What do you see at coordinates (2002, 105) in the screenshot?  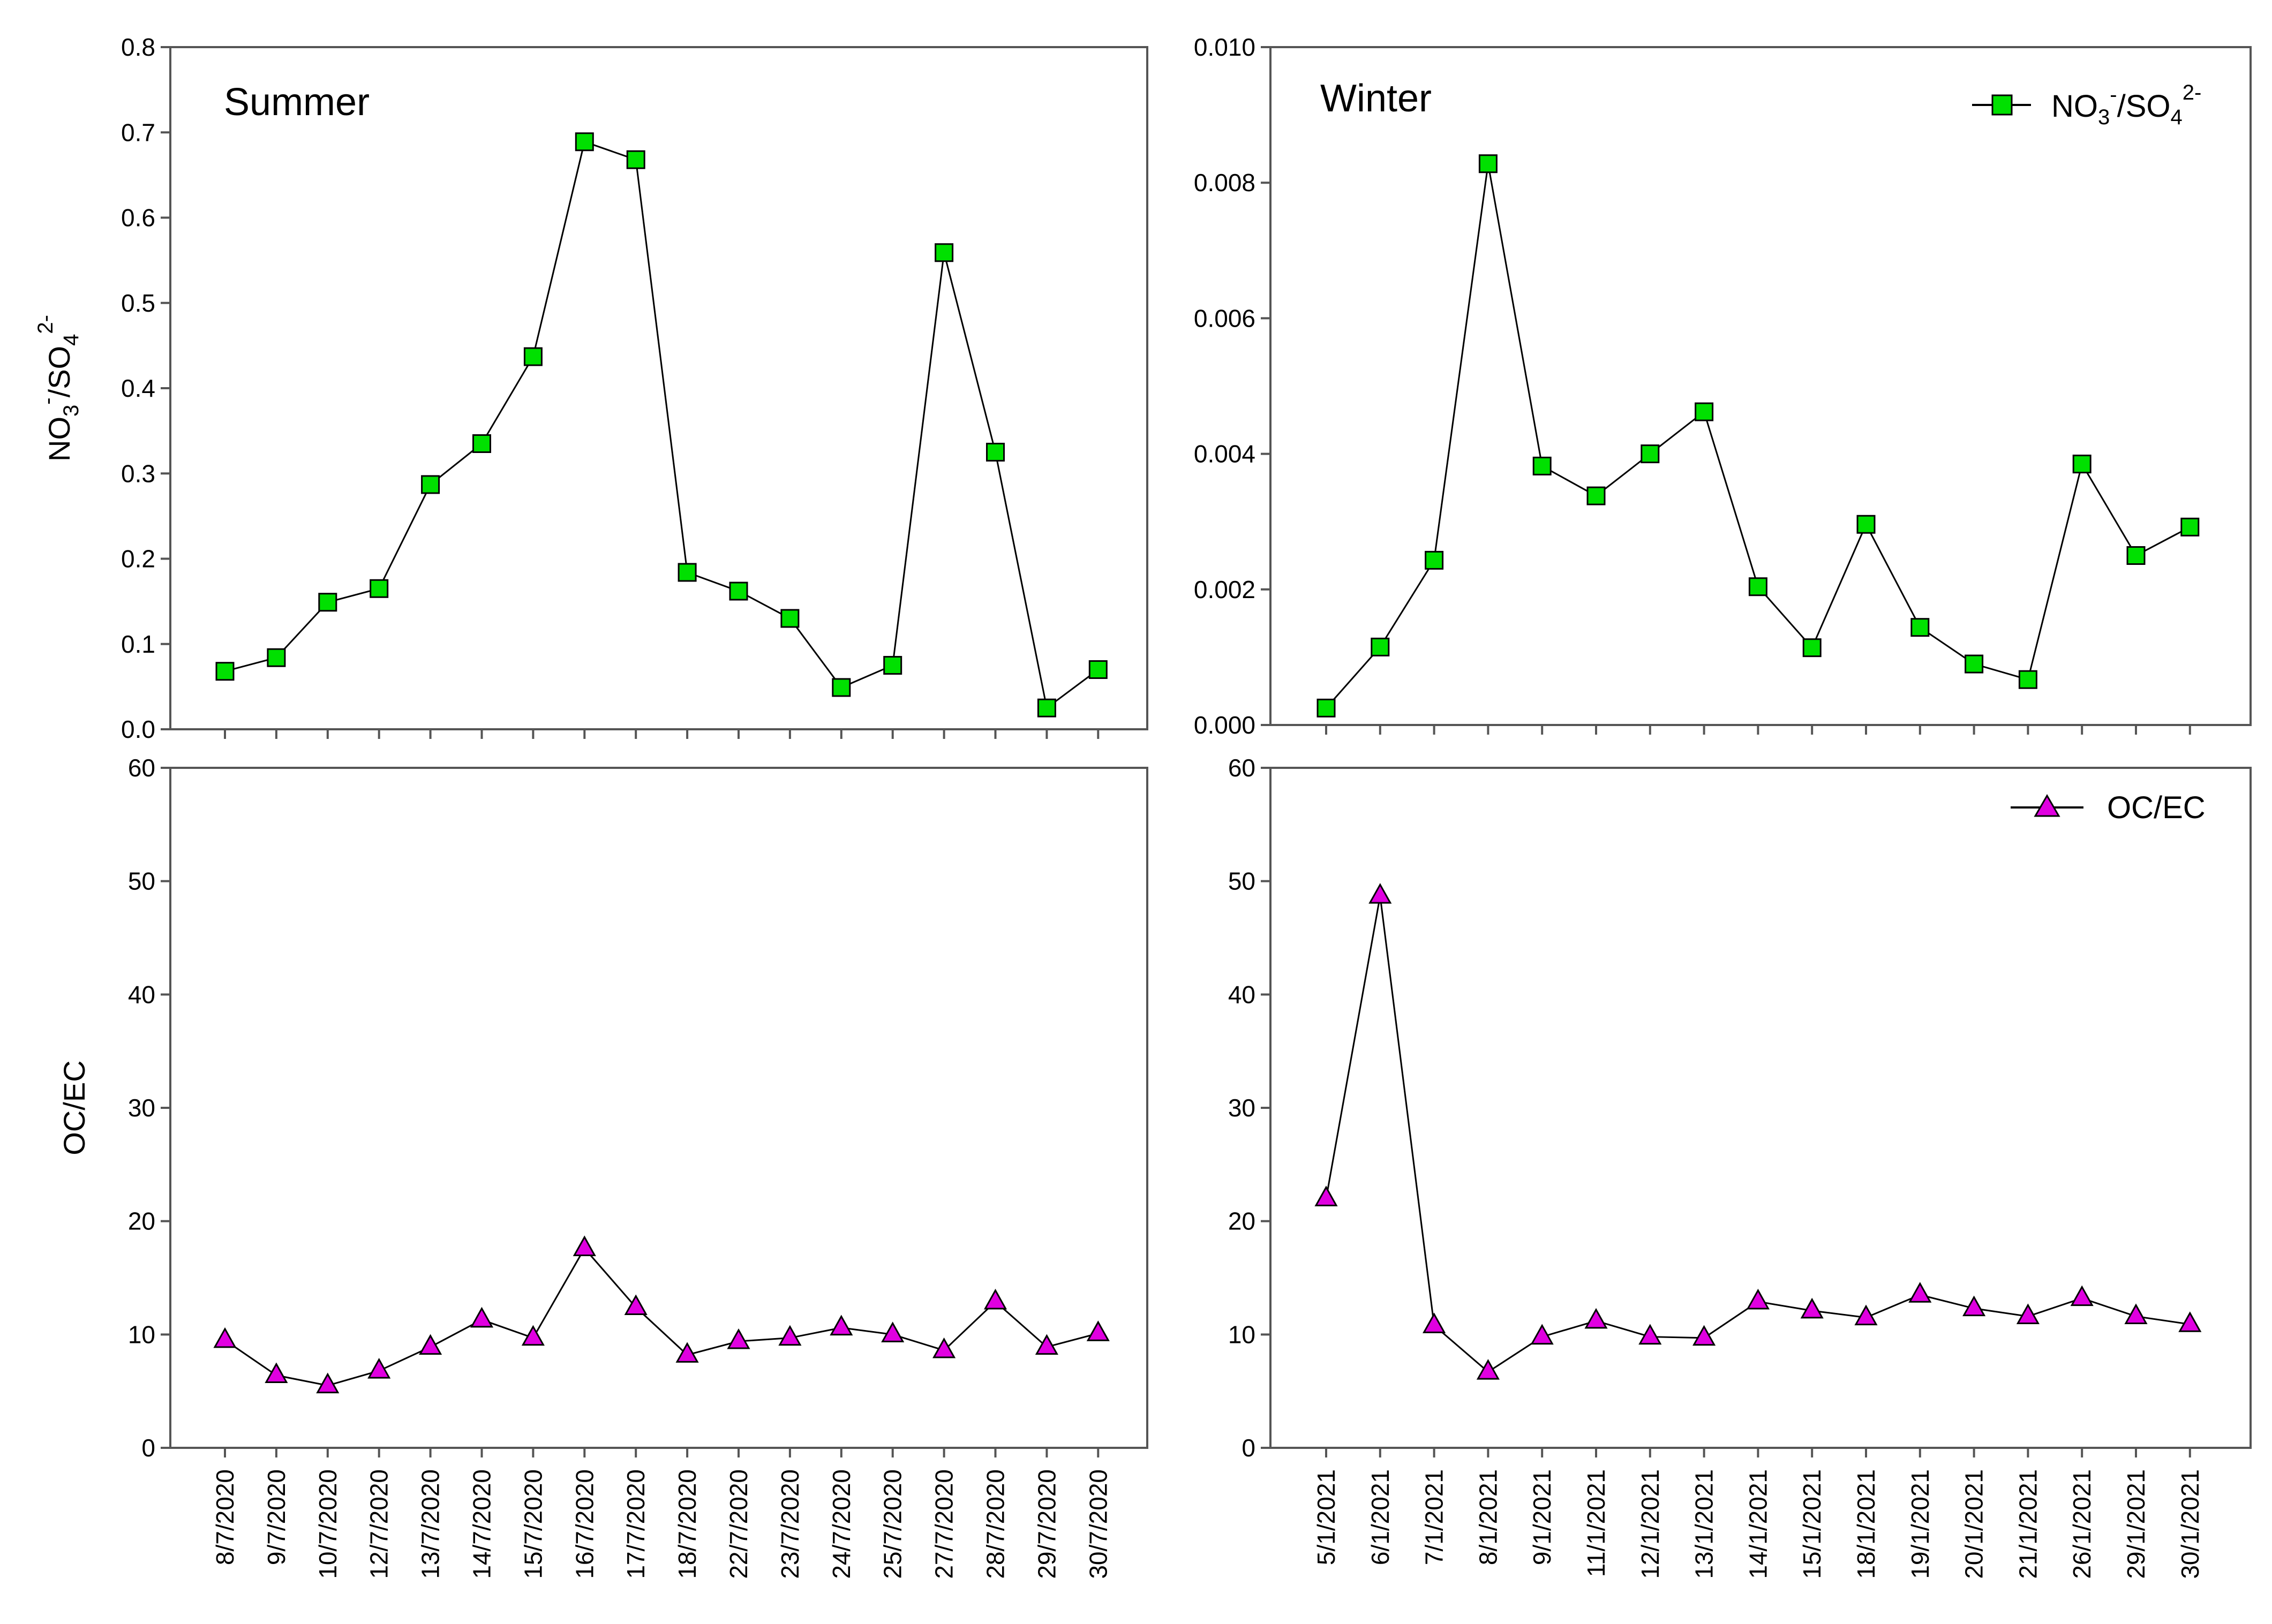 I see `legend-marker-square` at bounding box center [2002, 105].